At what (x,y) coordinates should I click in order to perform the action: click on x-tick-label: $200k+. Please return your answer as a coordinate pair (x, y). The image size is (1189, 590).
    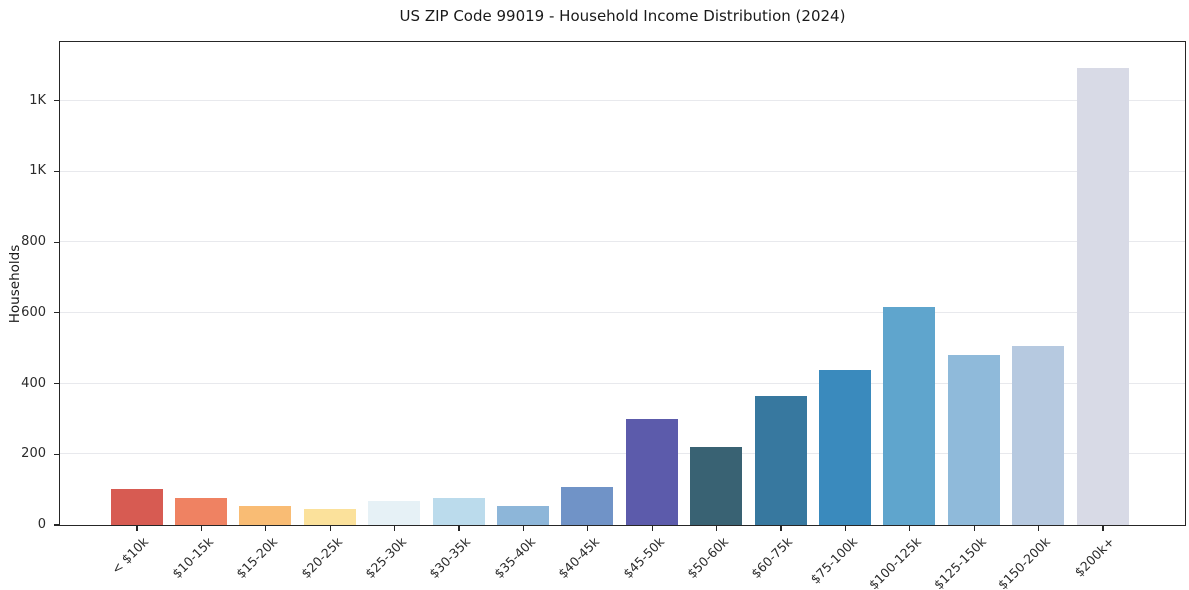
    Looking at the image, I should click on (1094, 557).